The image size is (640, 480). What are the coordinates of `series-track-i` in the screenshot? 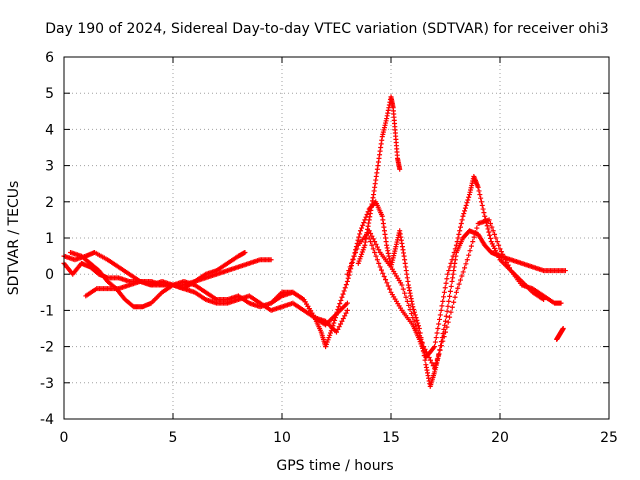 It's located at (560, 334).